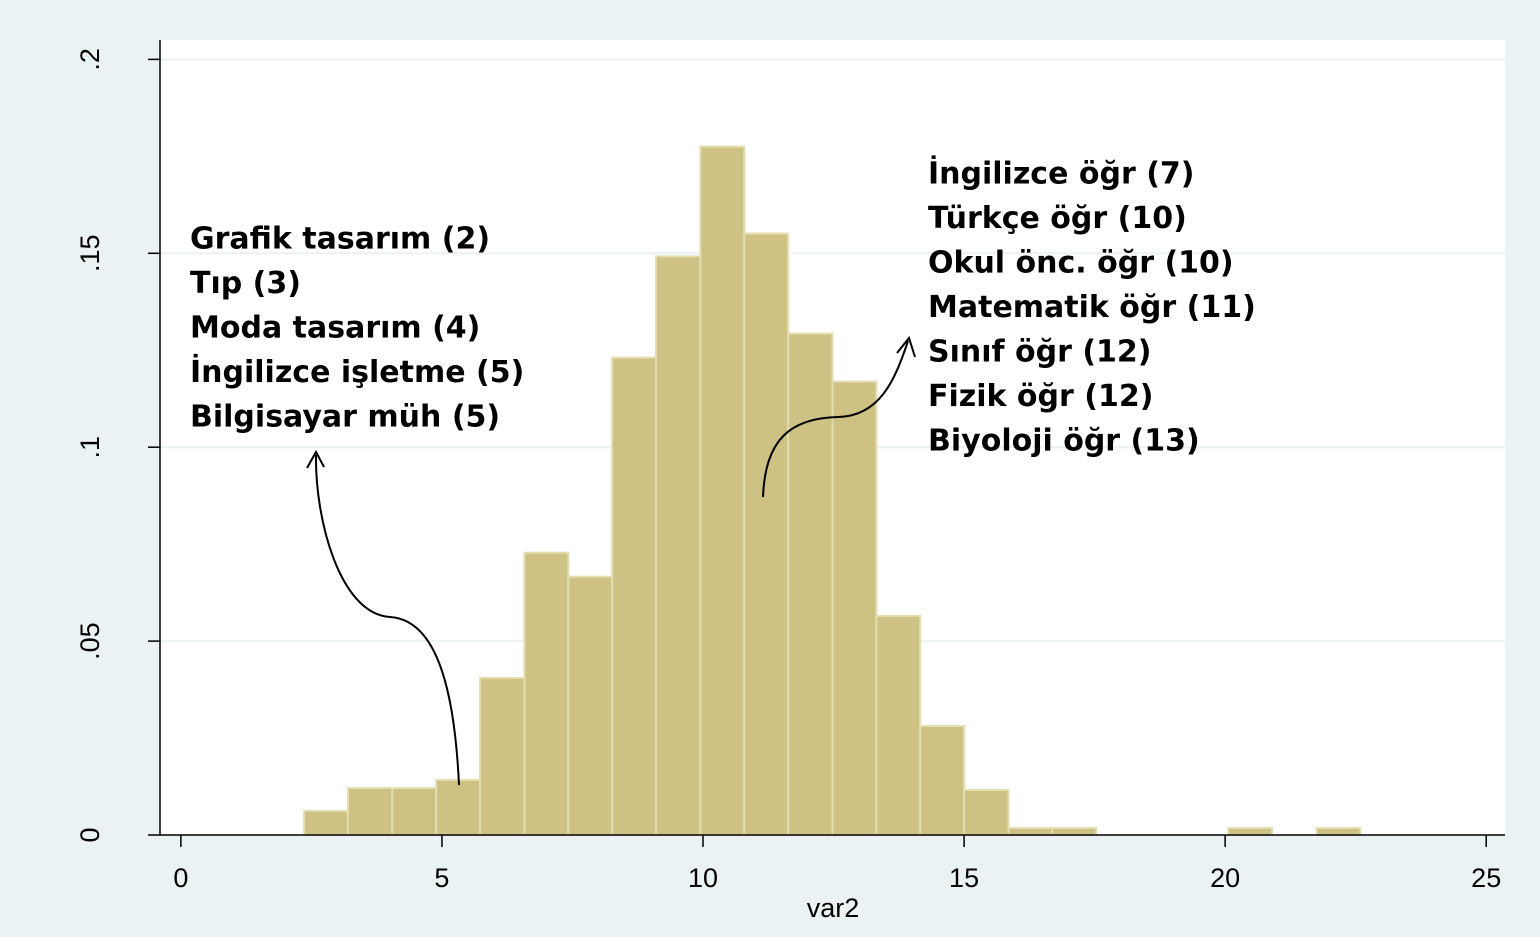  What do you see at coordinates (1061, 174) in the screenshot?
I see `annotation: İngilizce öğr (7)` at bounding box center [1061, 174].